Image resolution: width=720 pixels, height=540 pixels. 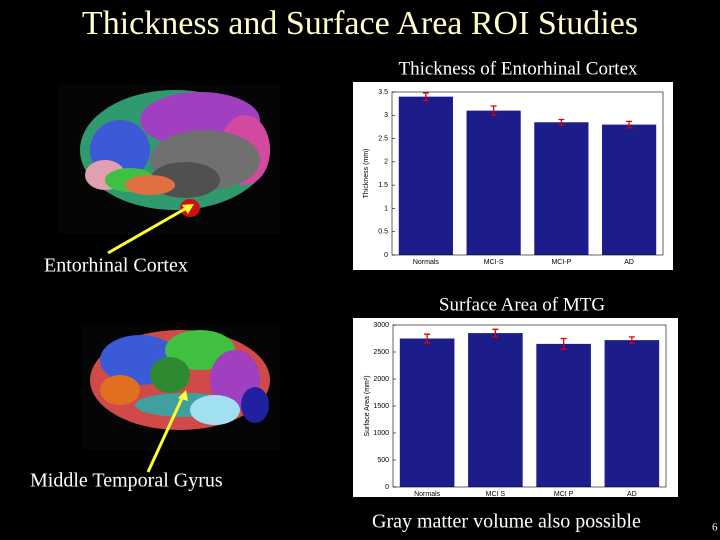 I want to click on x-tick-label: MCI S, so click(x=496, y=494).